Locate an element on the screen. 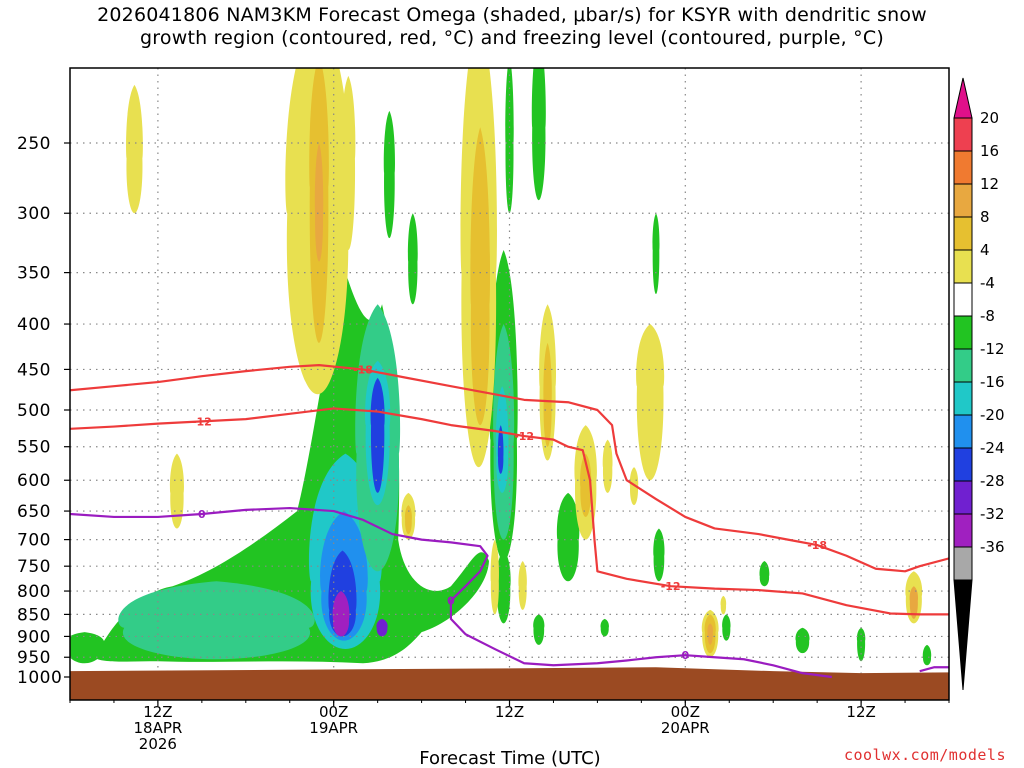  ascent-cell-mid2 is located at coordinates (764, 574).